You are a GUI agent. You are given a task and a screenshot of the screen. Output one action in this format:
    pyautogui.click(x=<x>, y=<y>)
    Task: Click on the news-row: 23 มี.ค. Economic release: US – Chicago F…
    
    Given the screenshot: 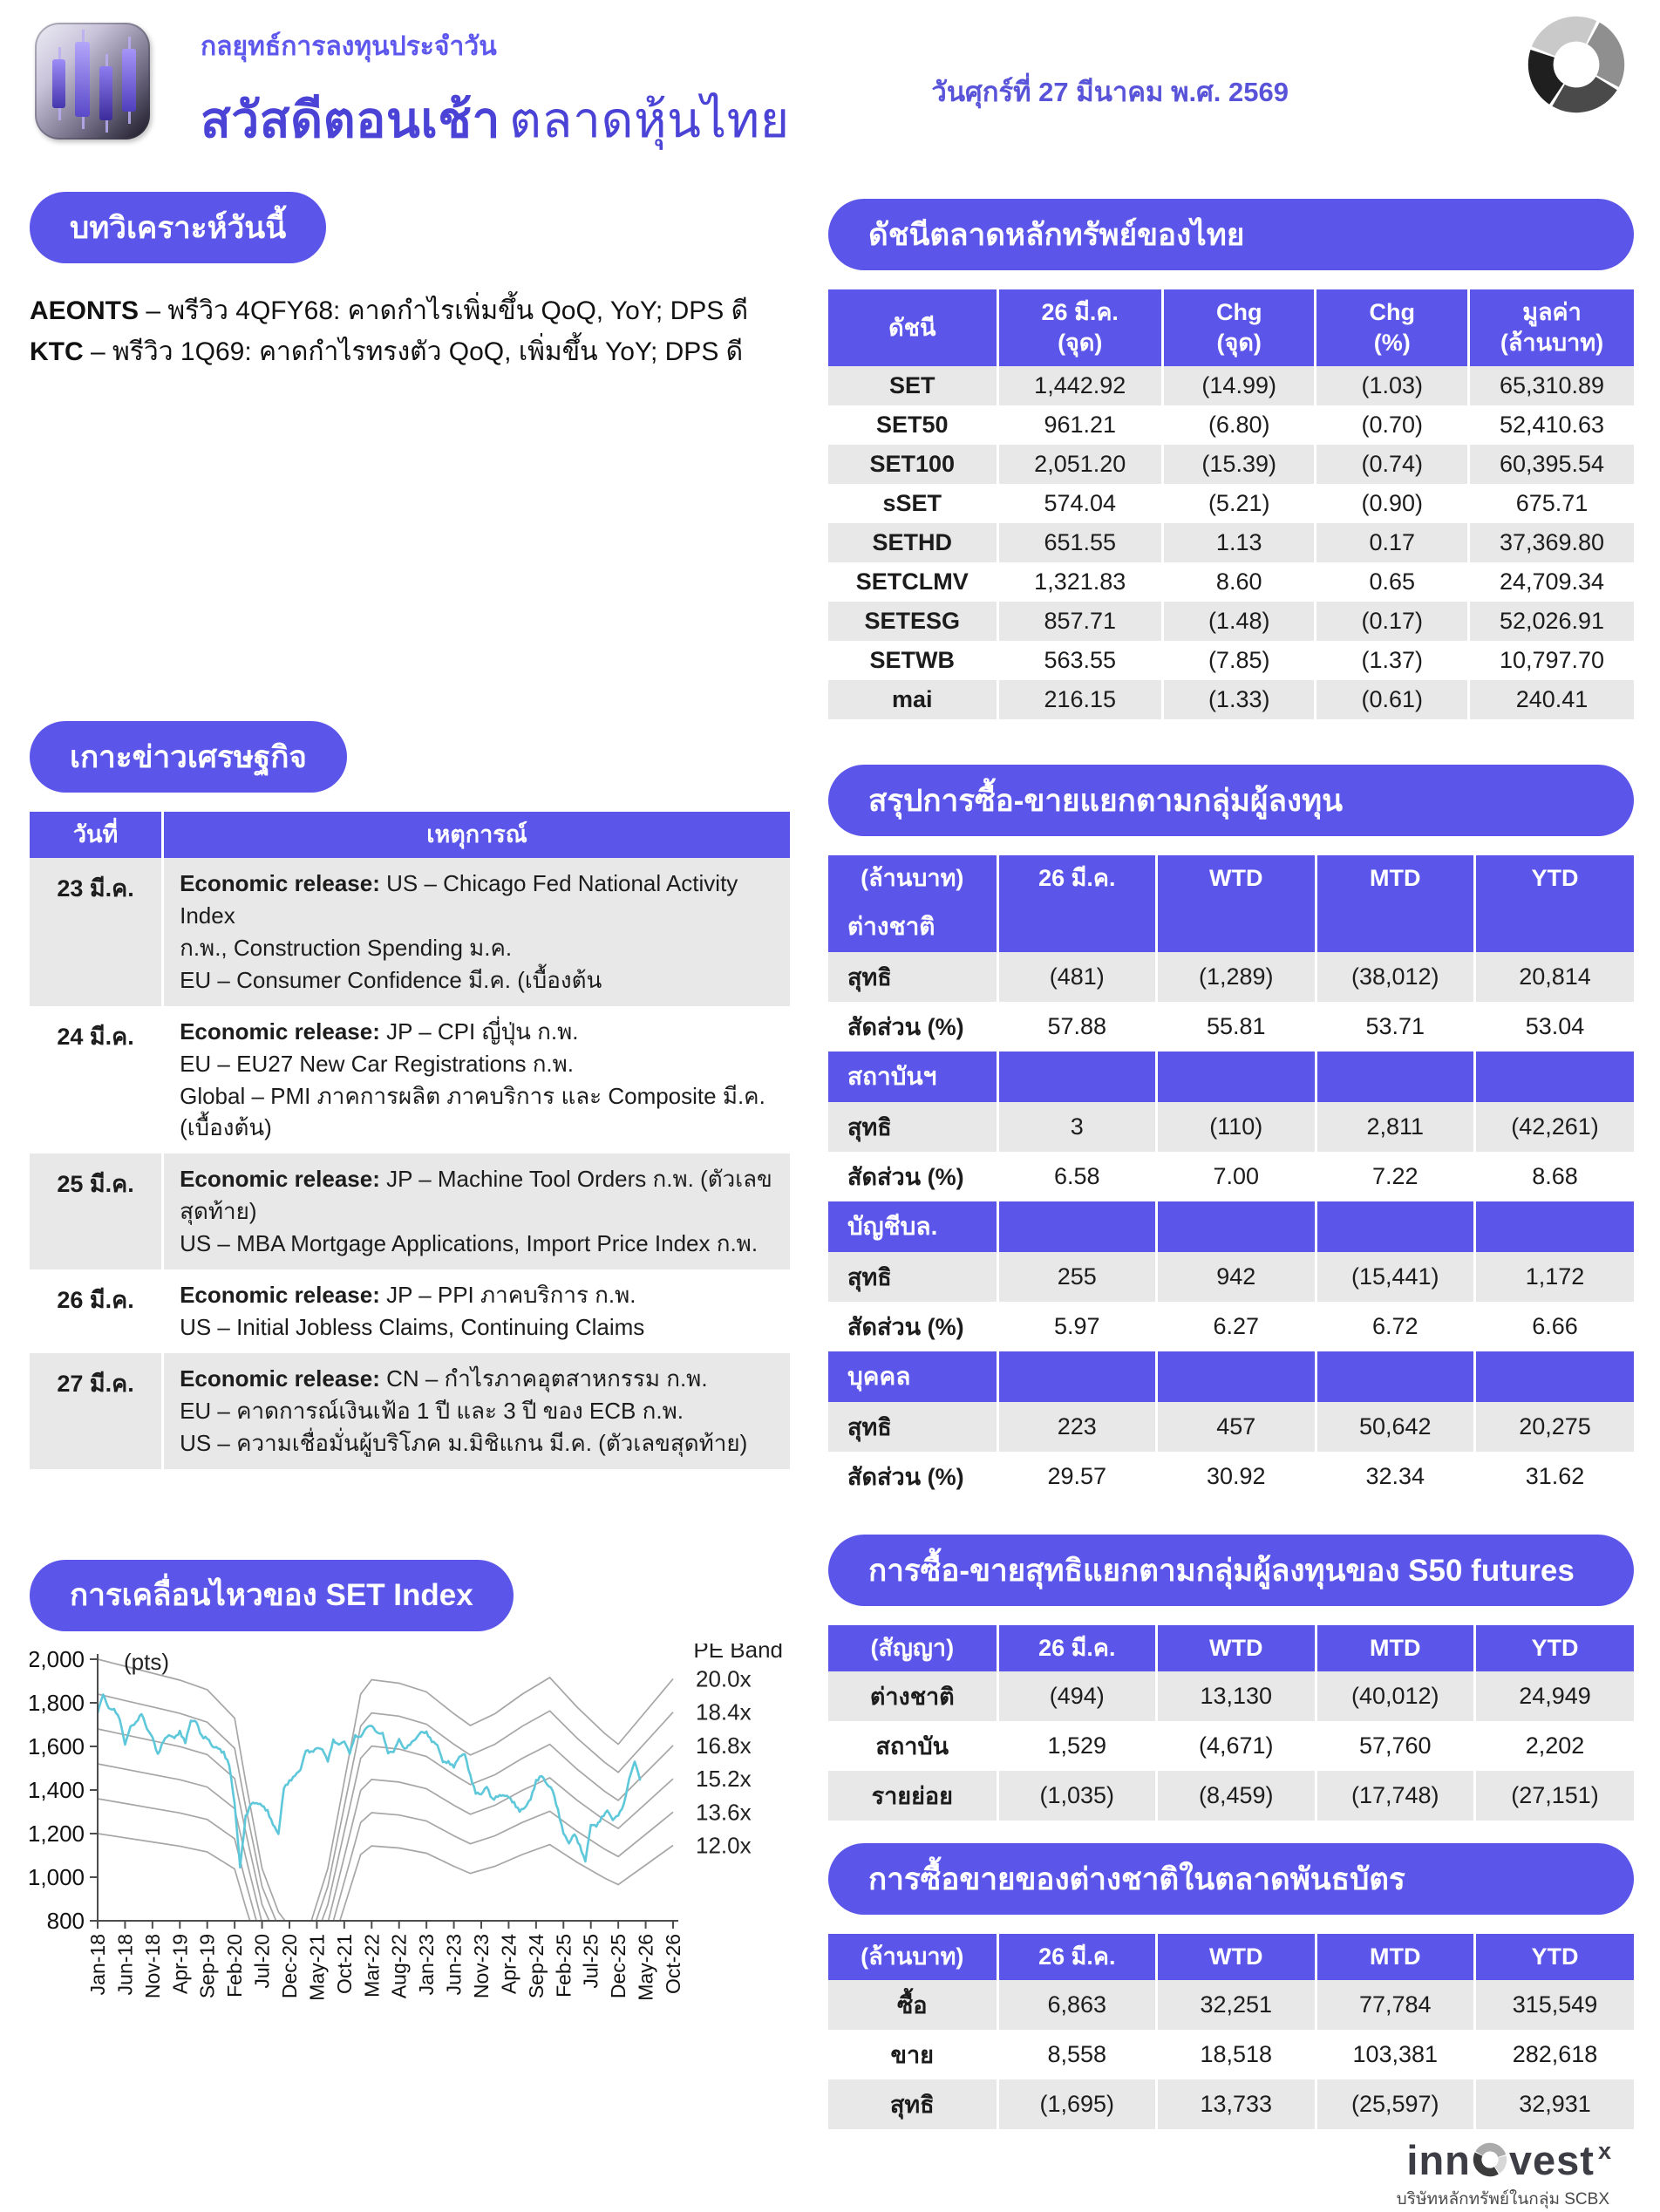 What is the action you would take?
    pyautogui.click(x=410, y=932)
    